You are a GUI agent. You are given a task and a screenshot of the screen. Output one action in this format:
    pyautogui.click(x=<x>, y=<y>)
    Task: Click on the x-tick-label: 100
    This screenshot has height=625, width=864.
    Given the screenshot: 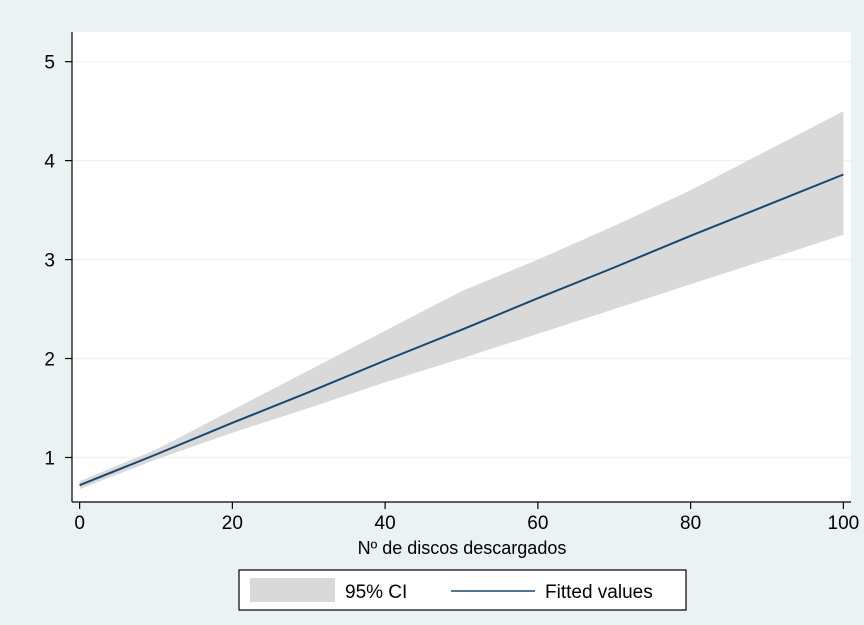 What is the action you would take?
    pyautogui.click(x=844, y=523)
    